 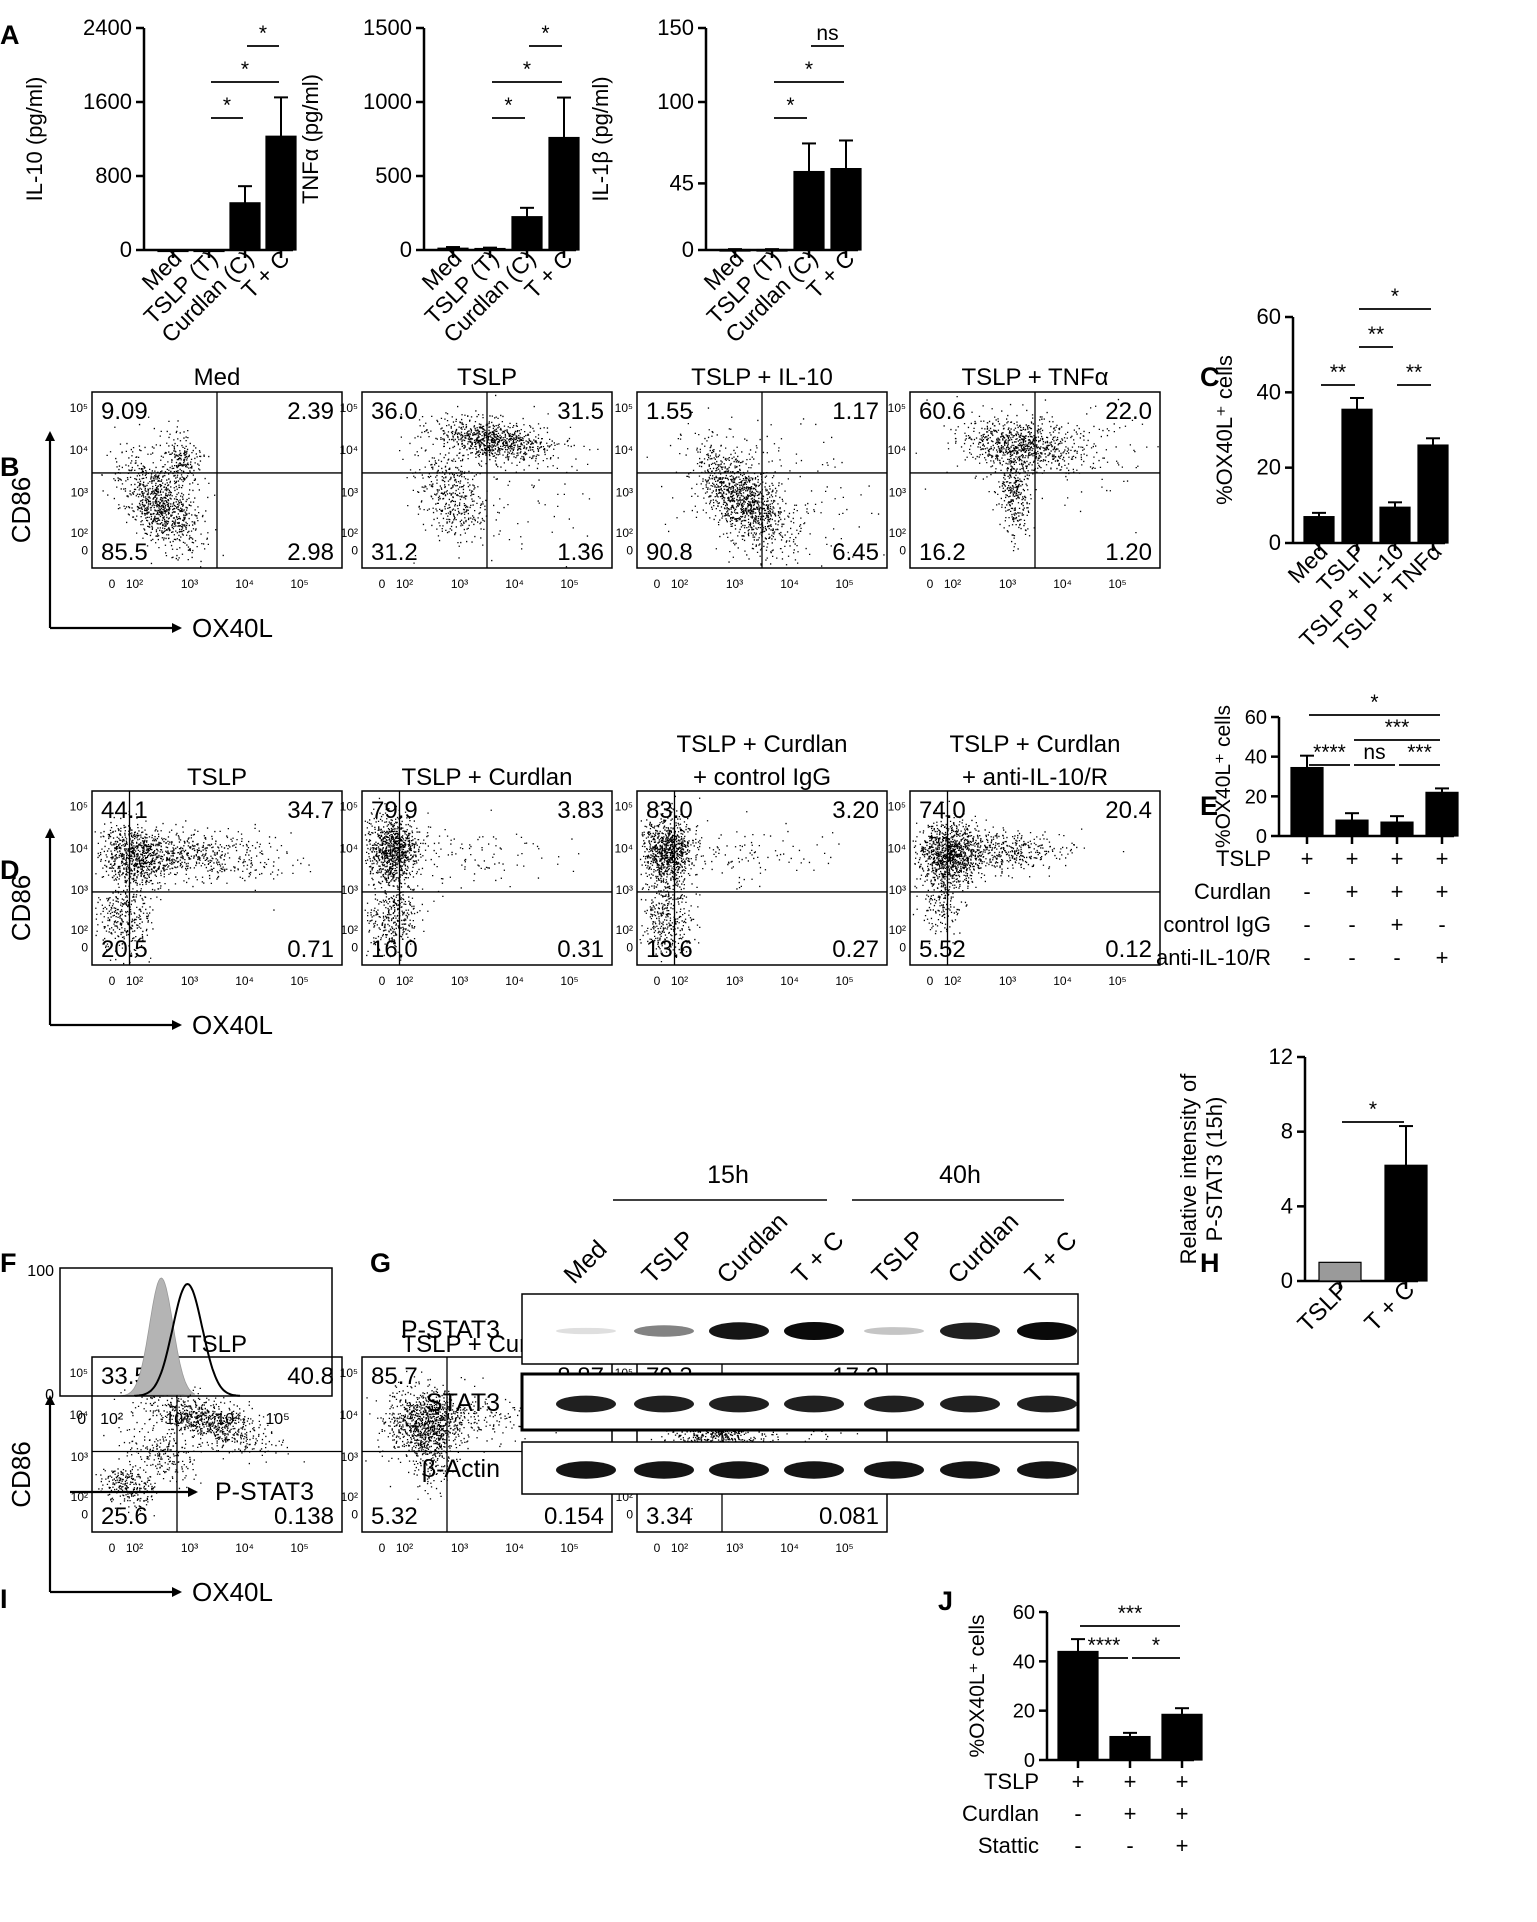 What do you see at coordinates (1008, 1845) in the screenshot?
I see `condition-name: Stattic` at bounding box center [1008, 1845].